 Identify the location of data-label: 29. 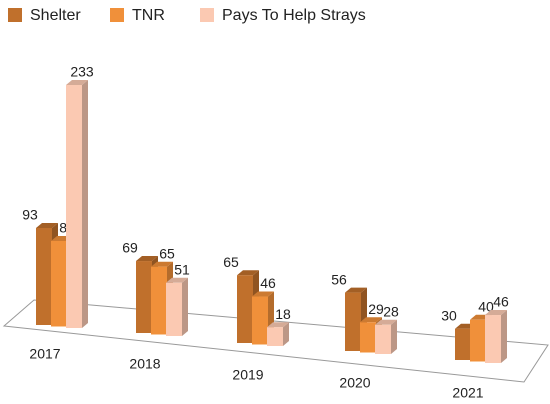
(376, 309).